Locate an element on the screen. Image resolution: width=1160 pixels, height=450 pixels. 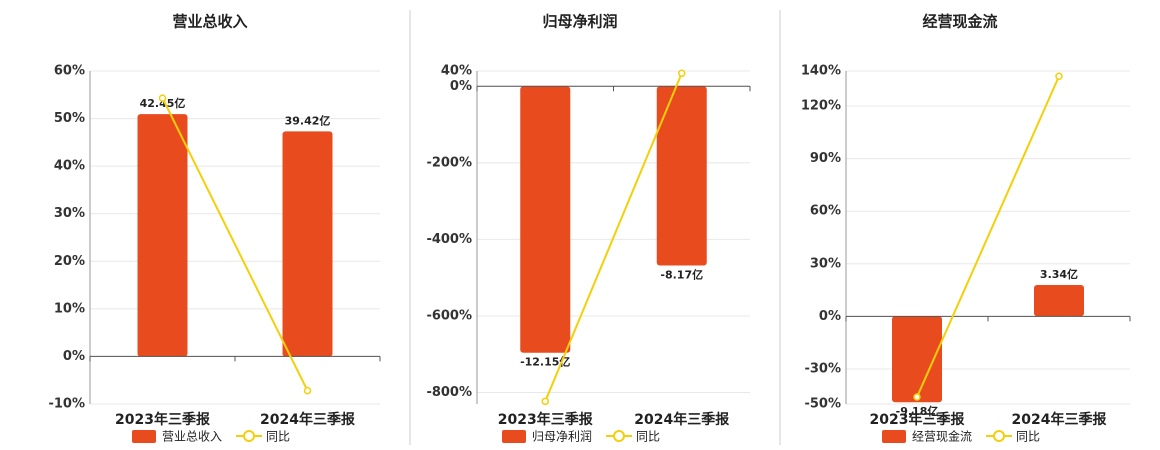
y-tick-label: -200% is located at coordinates (449, 162).